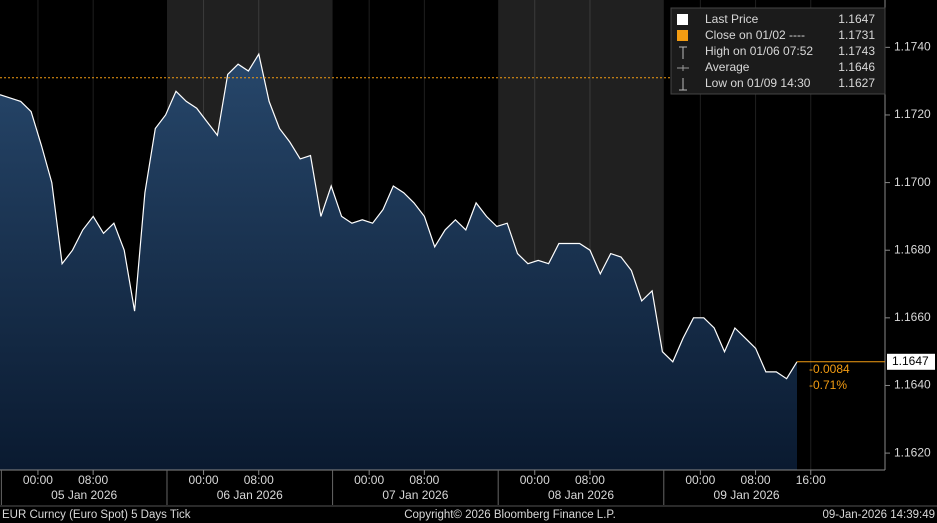  What do you see at coordinates (828, 385) in the screenshot?
I see `change-pct-label: -0.71%` at bounding box center [828, 385].